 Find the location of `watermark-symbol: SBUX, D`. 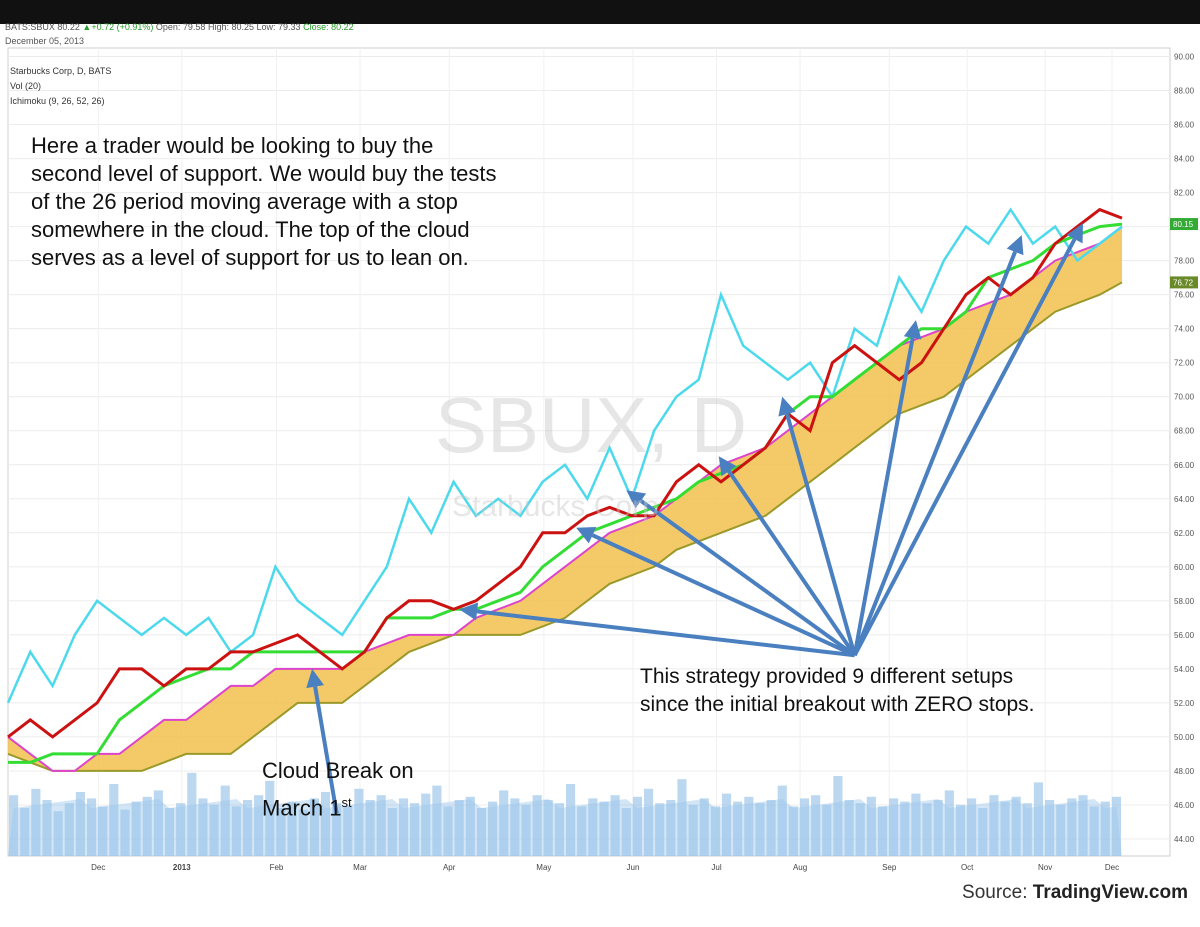

watermark-symbol: SBUX, D is located at coordinates (591, 425).